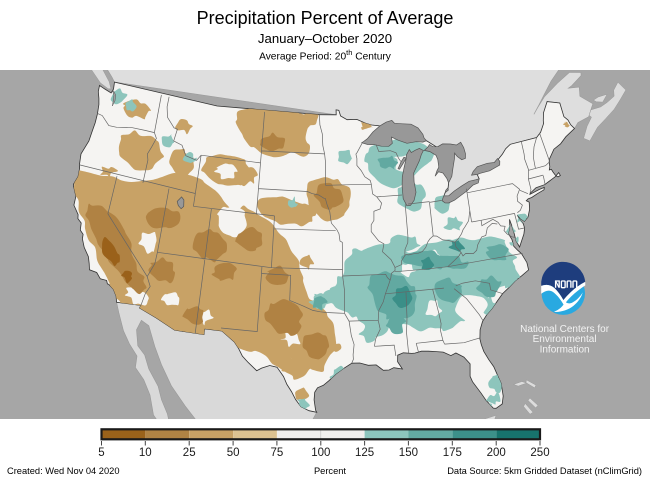 Image resolution: width=650 pixels, height=491 pixels. What do you see at coordinates (539, 453) in the screenshot?
I see `svg-text: 250` at bounding box center [539, 453].